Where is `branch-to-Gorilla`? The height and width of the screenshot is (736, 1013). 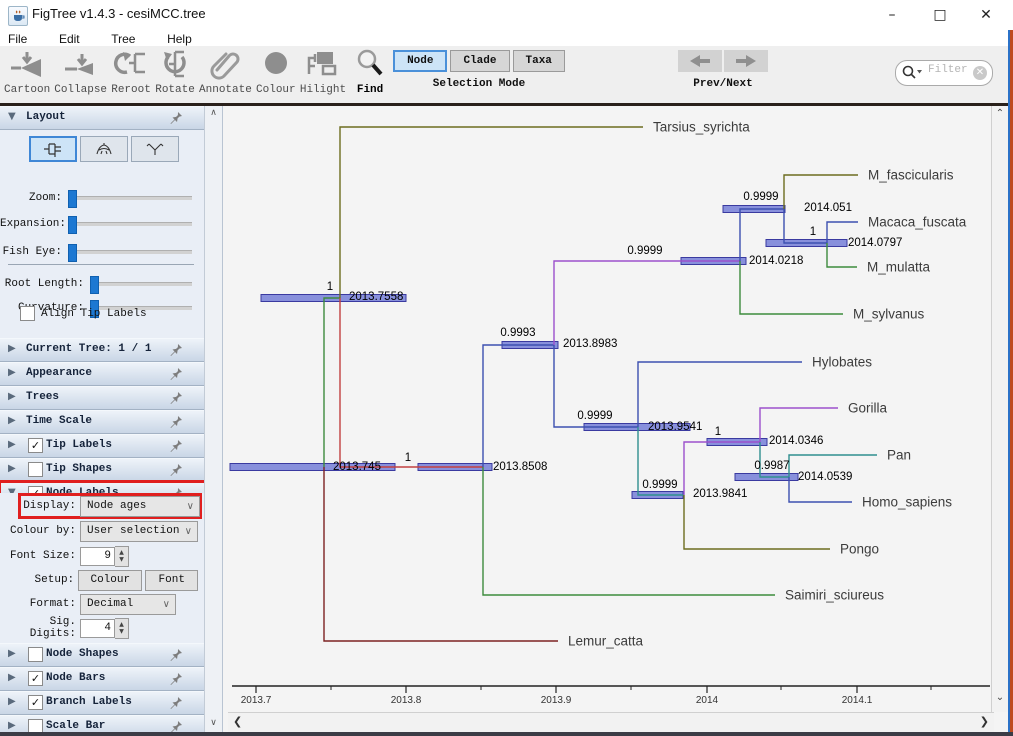 branch-to-Gorilla is located at coordinates (798, 424).